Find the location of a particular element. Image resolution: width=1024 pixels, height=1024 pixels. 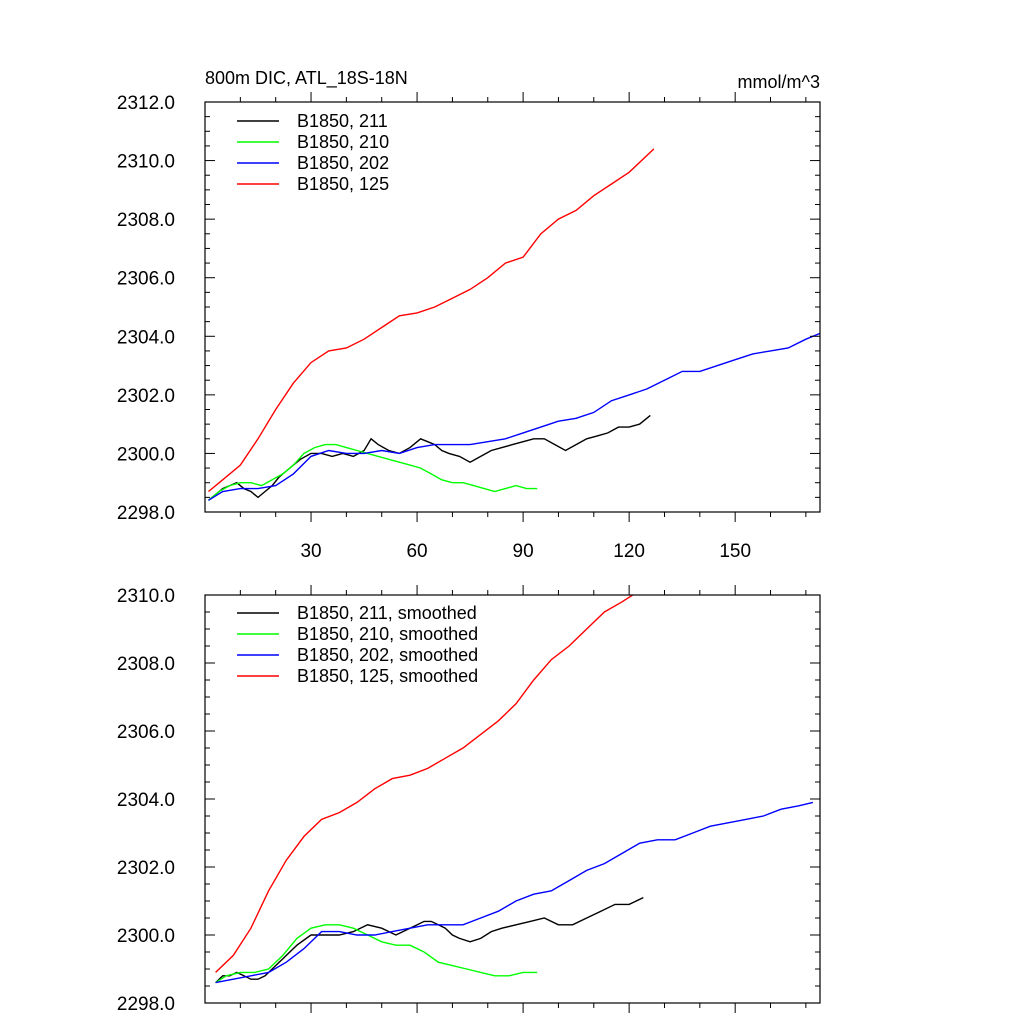

legend-label: B1850, 210, smoothed is located at coordinates (387, 634).